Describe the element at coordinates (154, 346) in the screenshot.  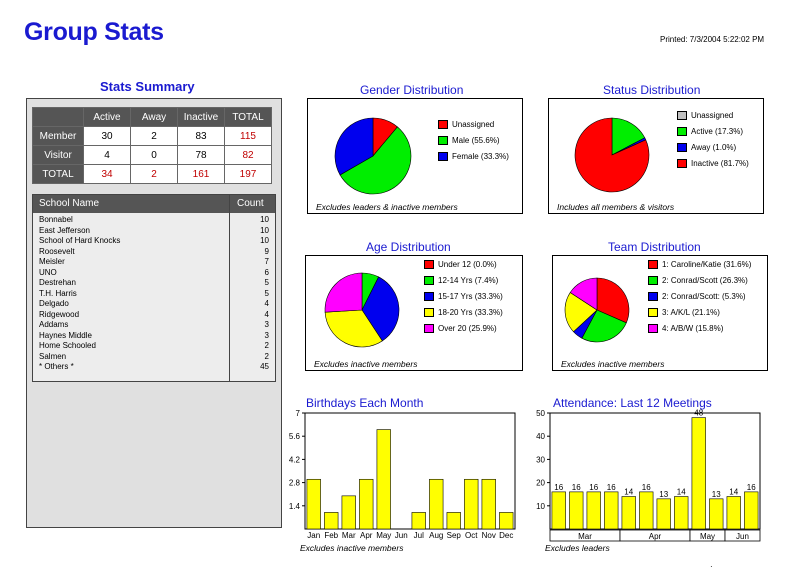
I see `school-row: Home Schooled 2` at that location.